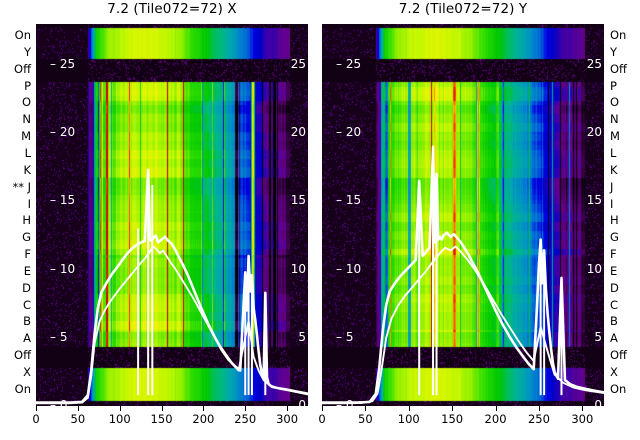 This screenshot has height=440, width=640. What do you see at coordinates (614, 220) in the screenshot?
I see `category-label-right-h-11: H` at bounding box center [614, 220].